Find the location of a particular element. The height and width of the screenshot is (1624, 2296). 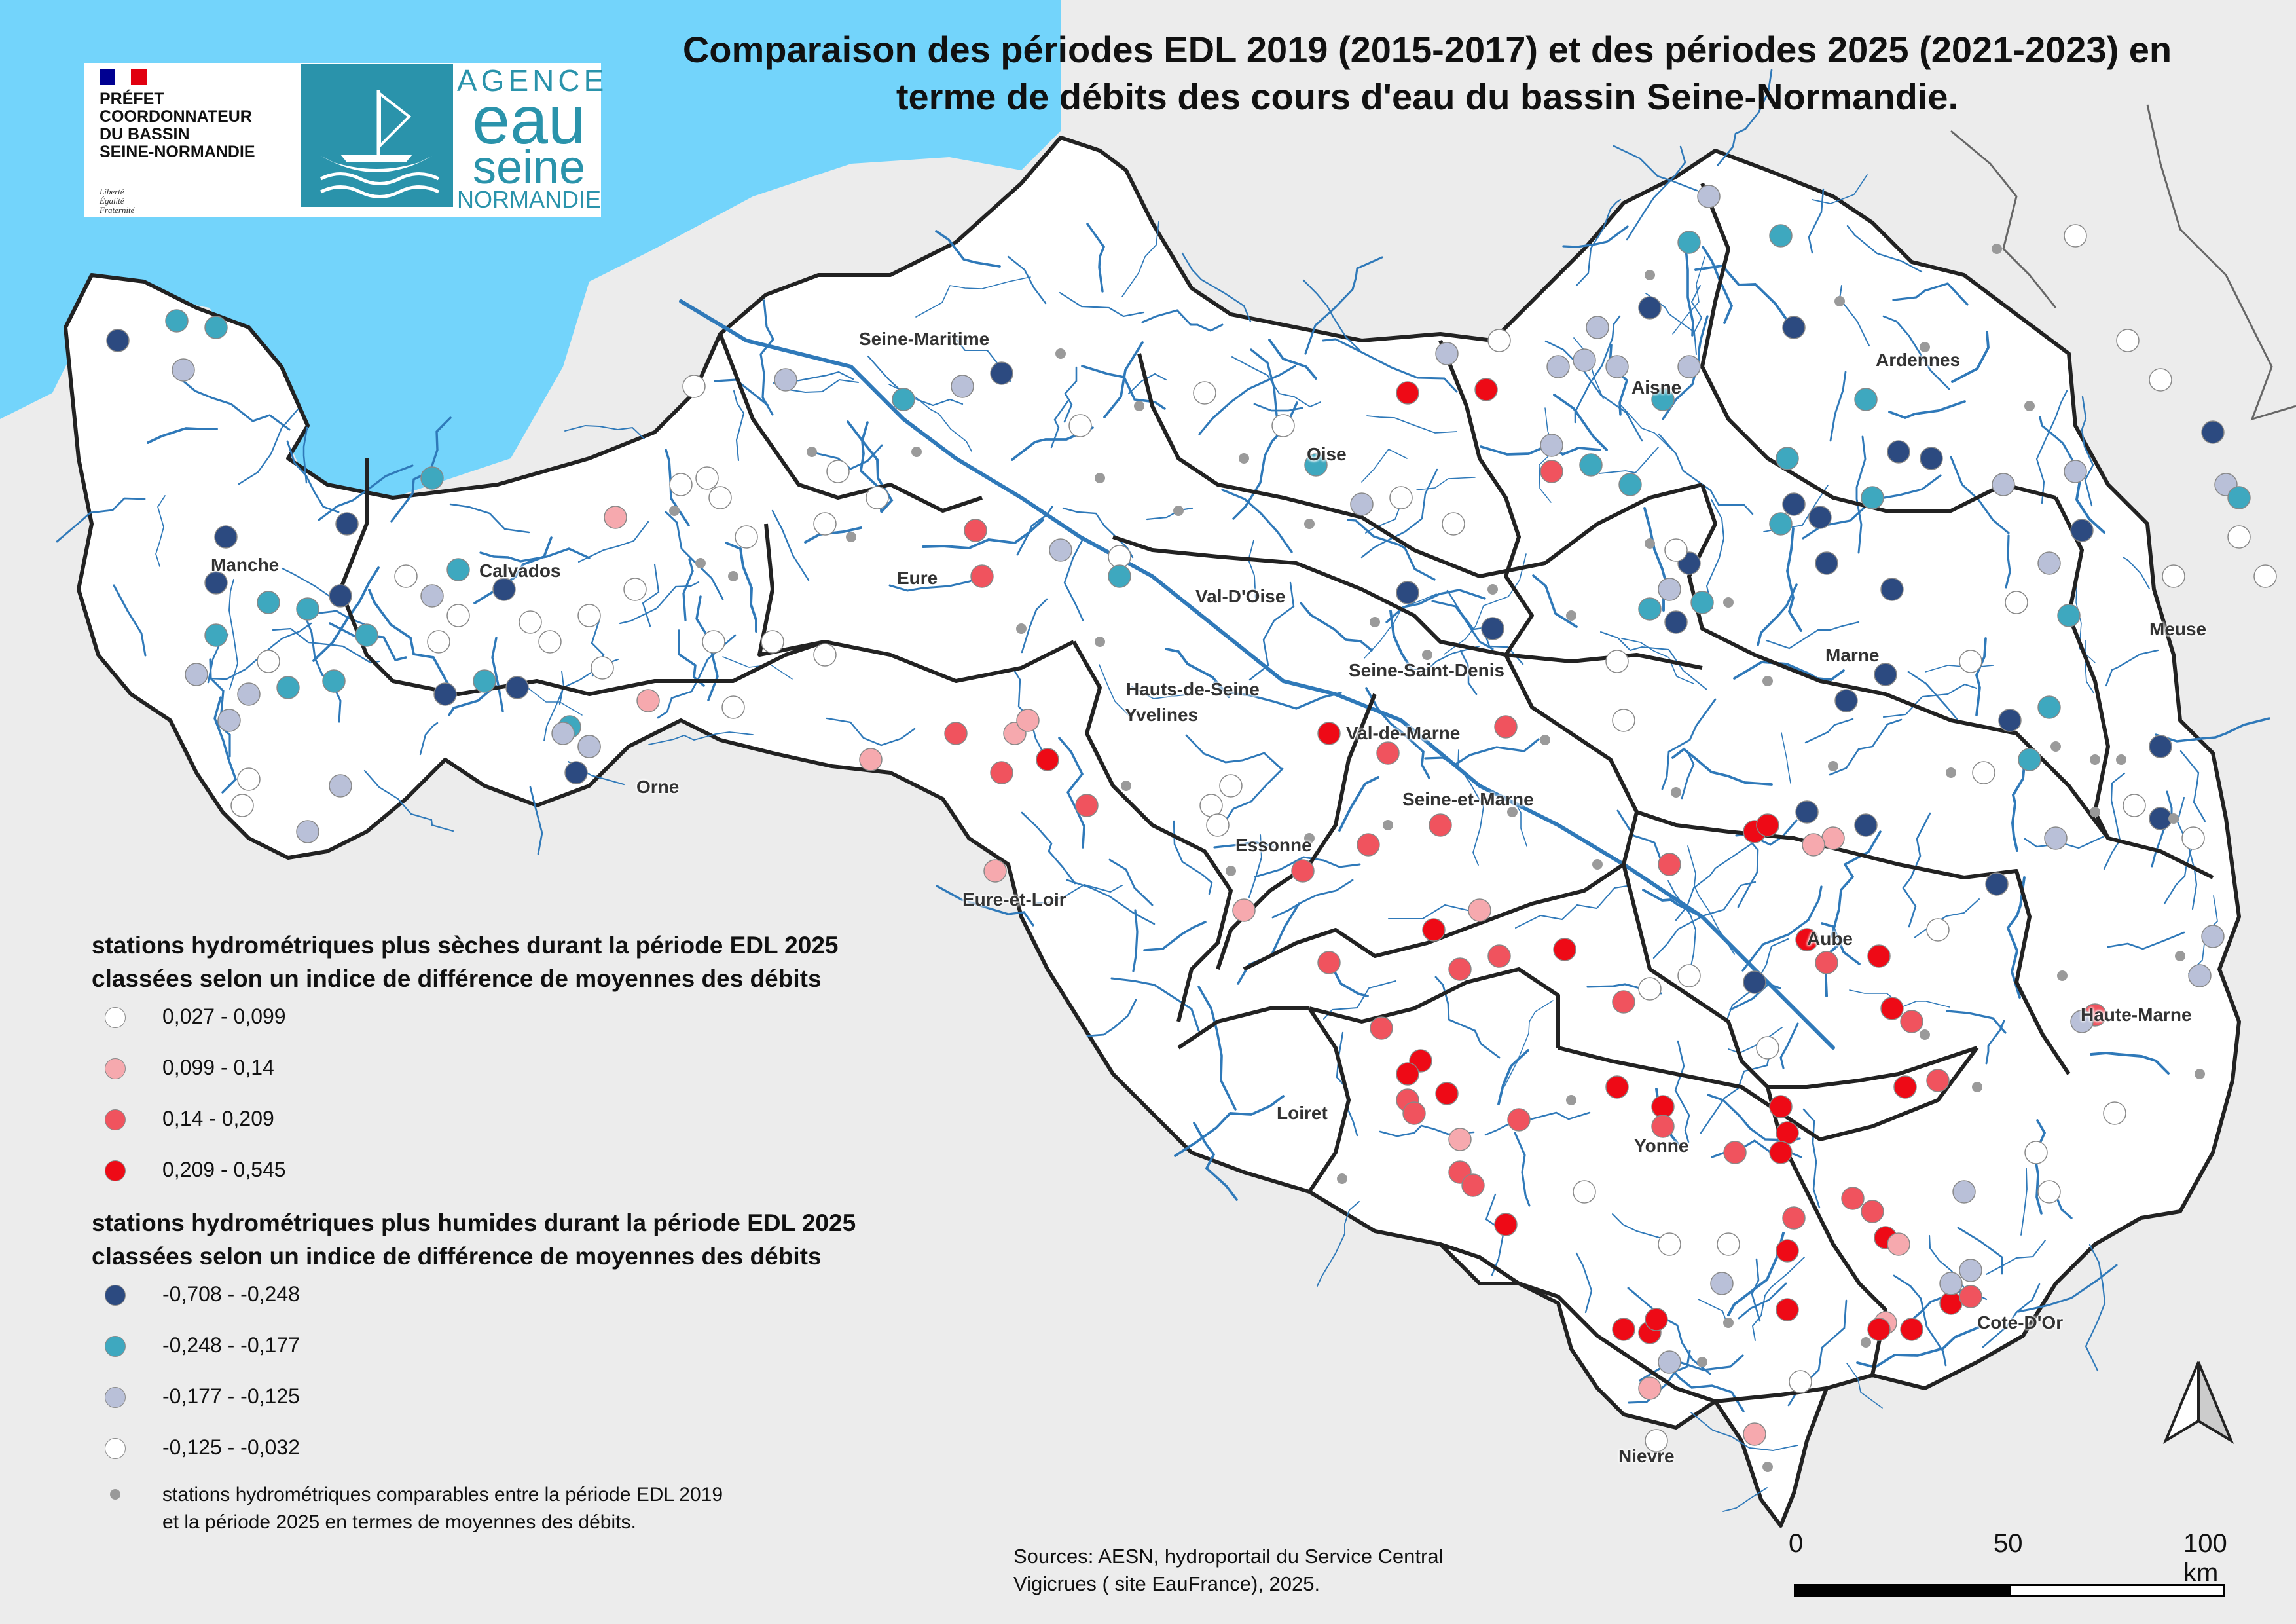

dept-label: Aube is located at coordinates (1830, 939).